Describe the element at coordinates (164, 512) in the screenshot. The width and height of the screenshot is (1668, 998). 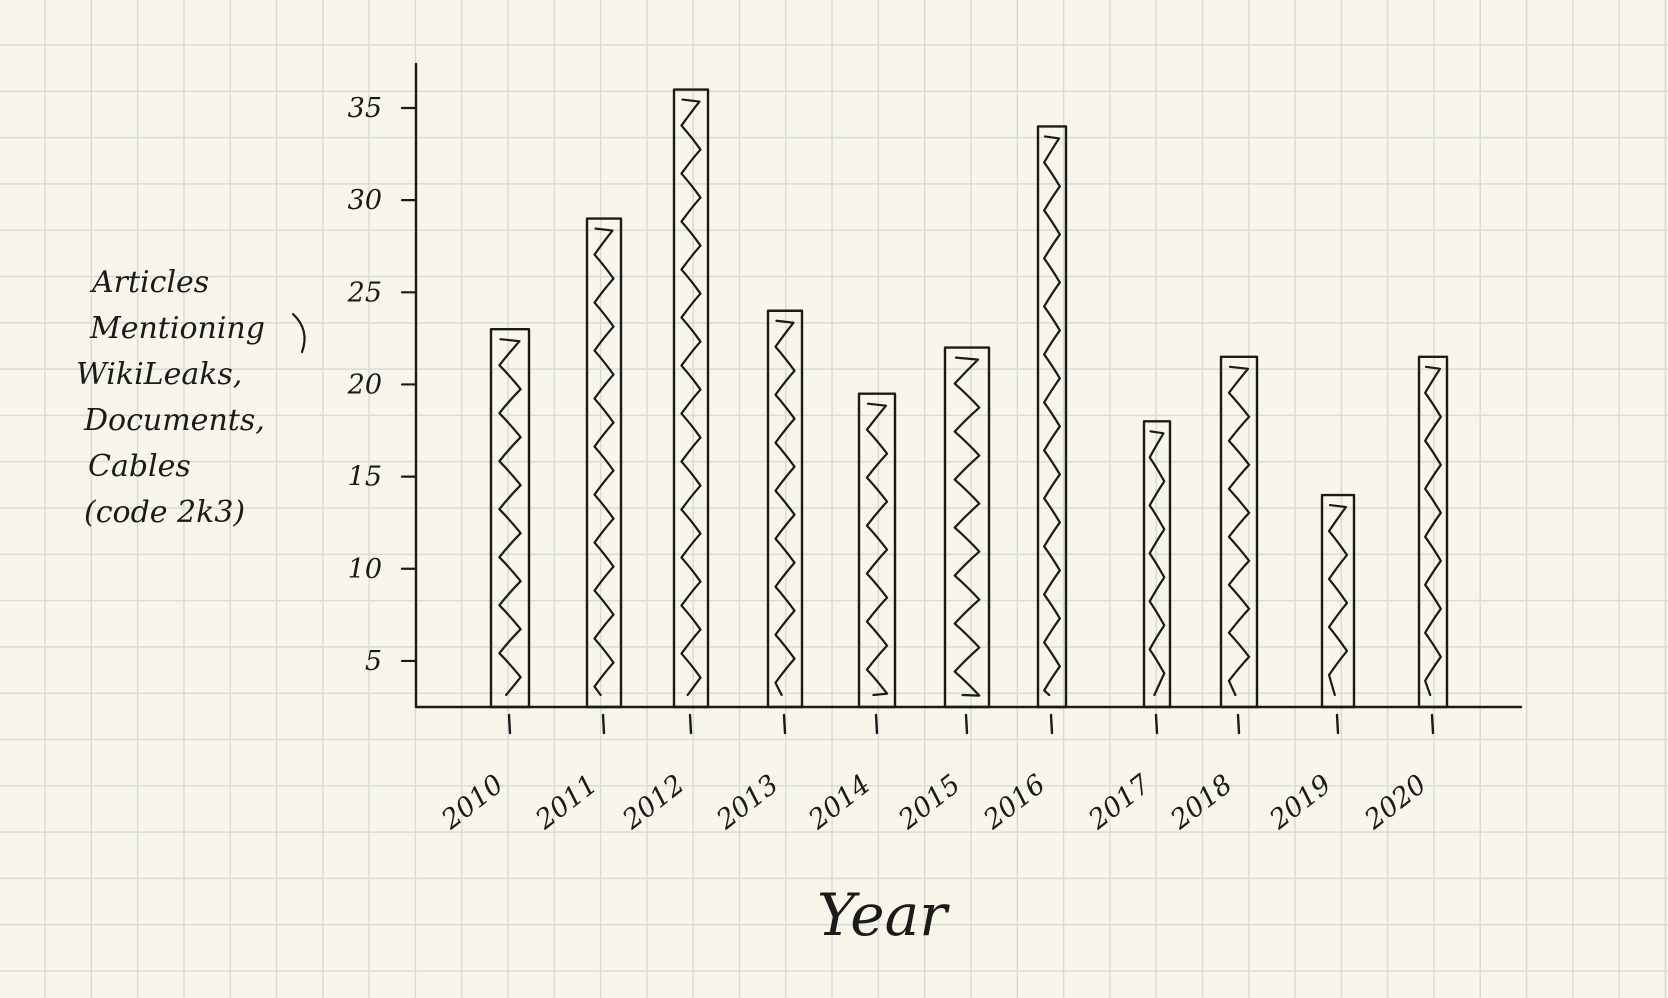
I see `y-axis-title-line: (code 2k3)` at that location.